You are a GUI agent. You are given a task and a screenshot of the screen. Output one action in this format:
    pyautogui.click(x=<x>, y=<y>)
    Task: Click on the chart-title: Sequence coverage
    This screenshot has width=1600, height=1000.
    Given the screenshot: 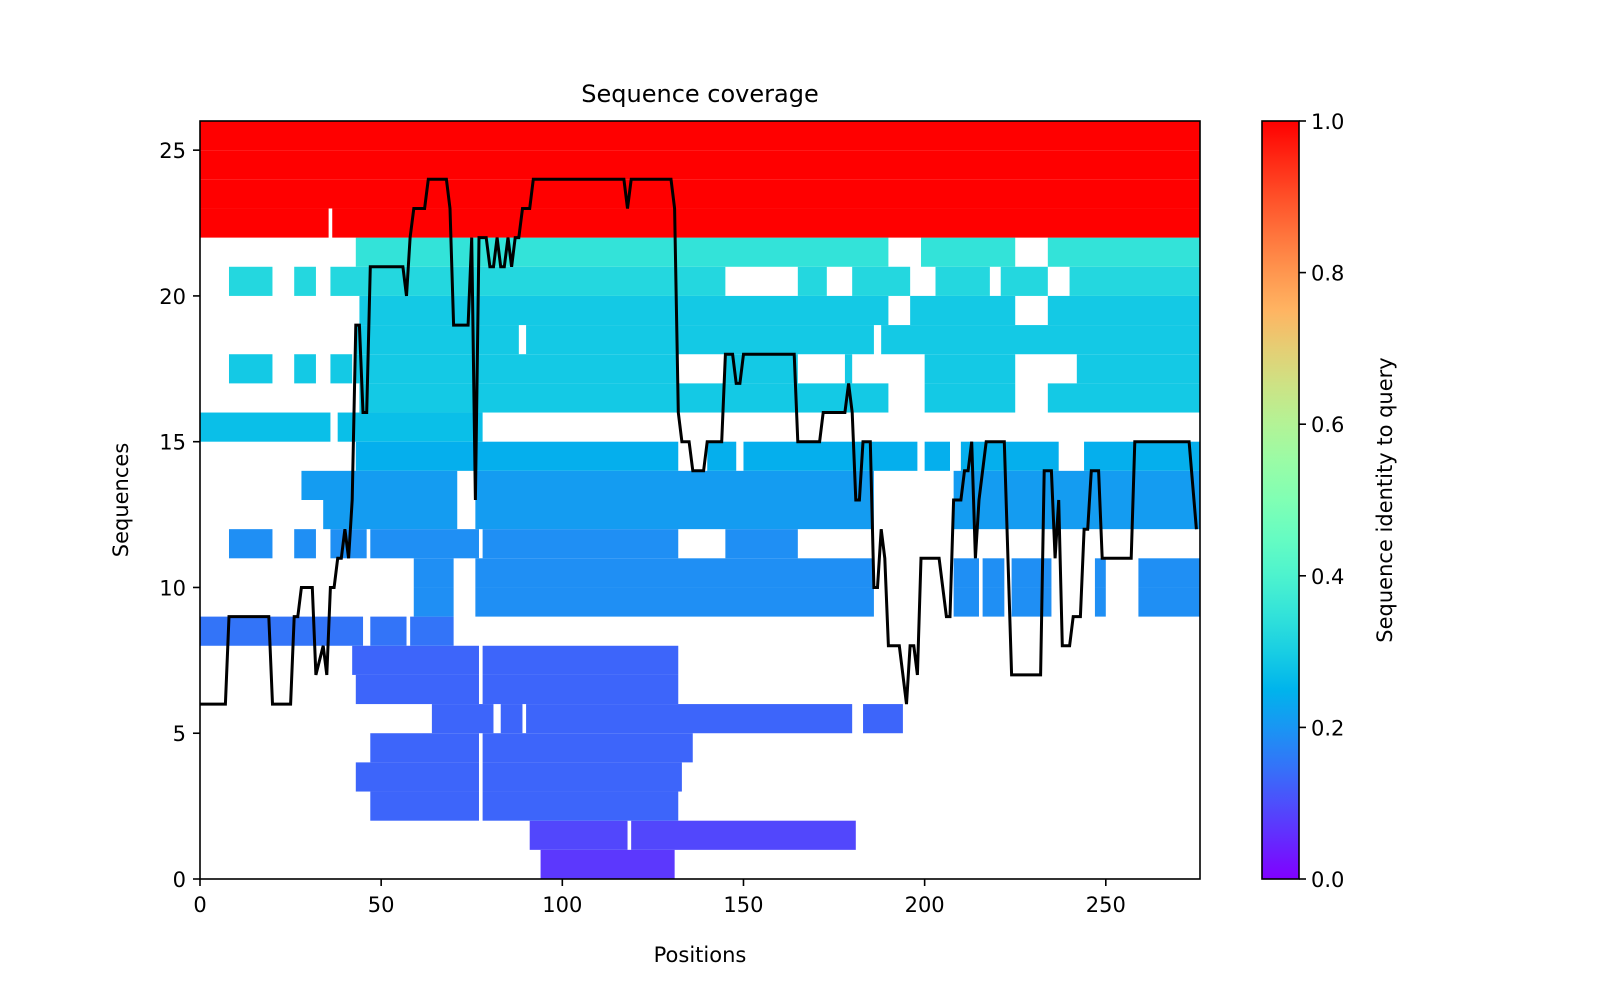 What is the action you would take?
    pyautogui.click(x=699, y=94)
    